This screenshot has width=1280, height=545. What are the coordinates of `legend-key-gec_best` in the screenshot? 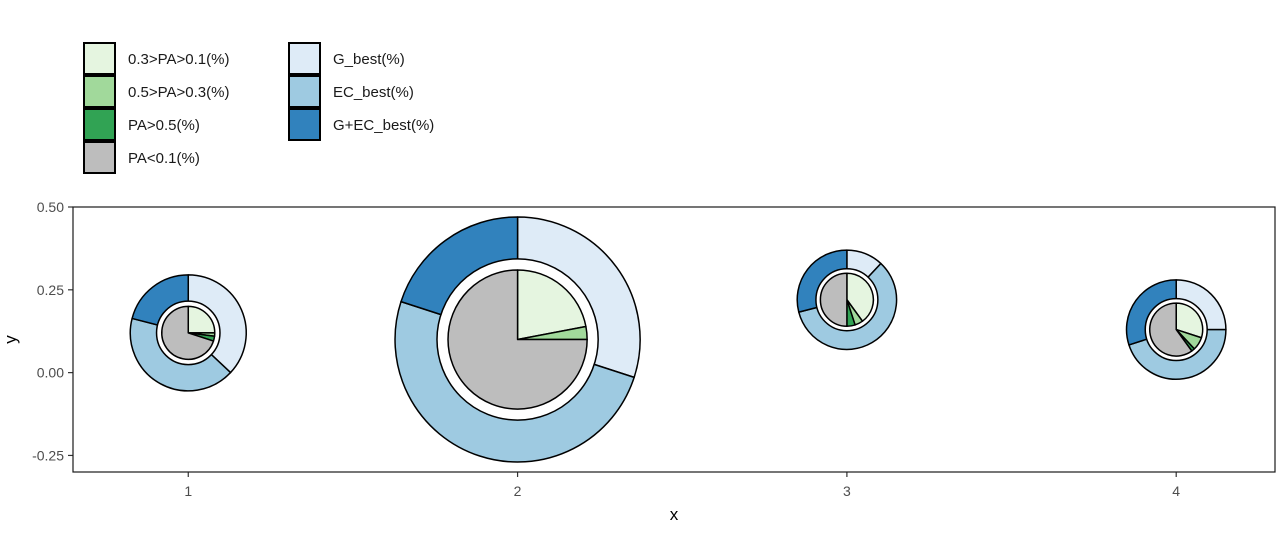 It's located at (304, 124).